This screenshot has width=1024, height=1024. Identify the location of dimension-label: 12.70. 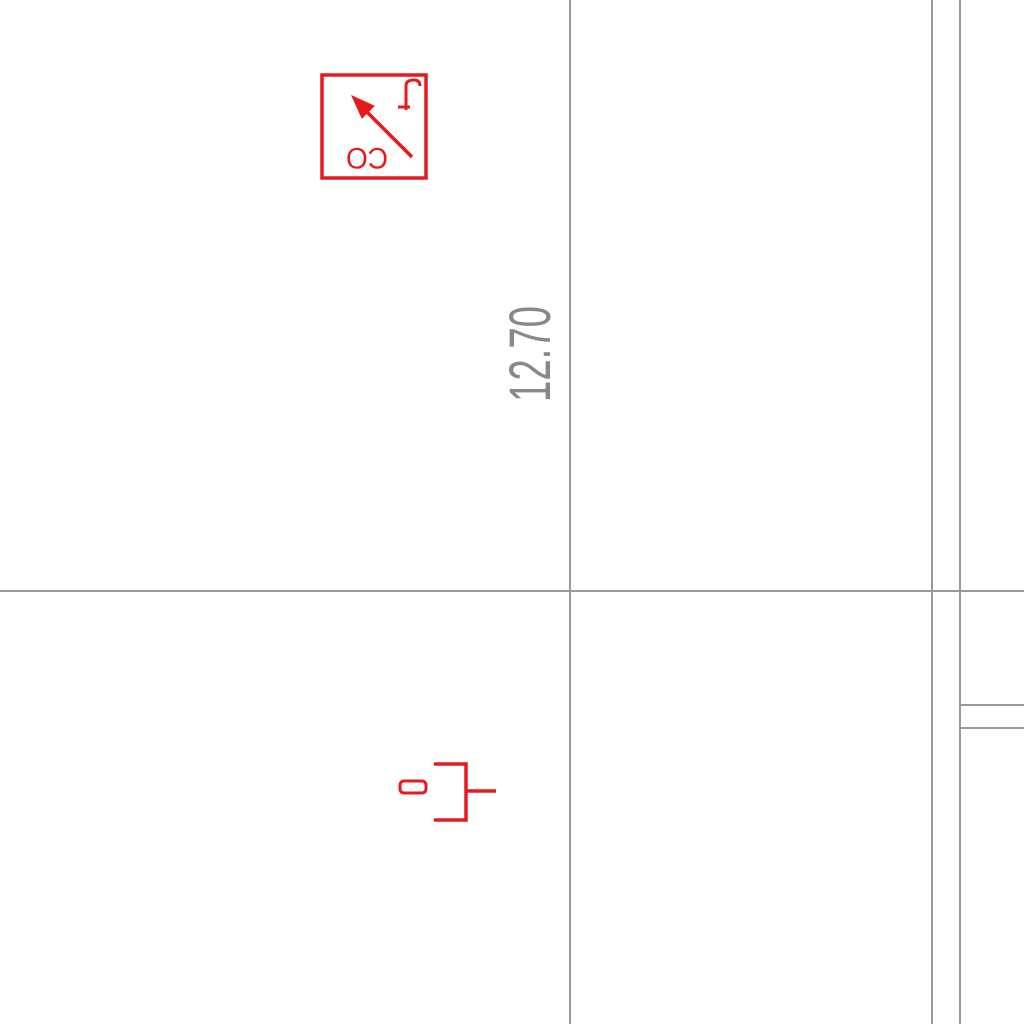
(530, 354).